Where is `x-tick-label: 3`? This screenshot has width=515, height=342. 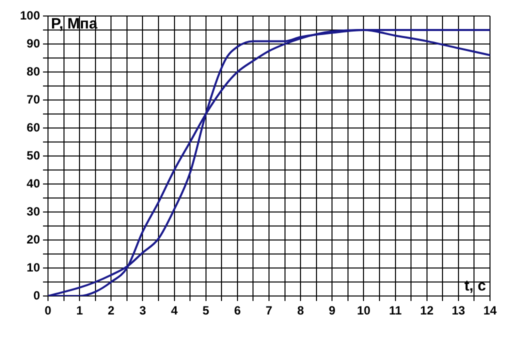
x-tick-label: 3 is located at coordinates (142, 311).